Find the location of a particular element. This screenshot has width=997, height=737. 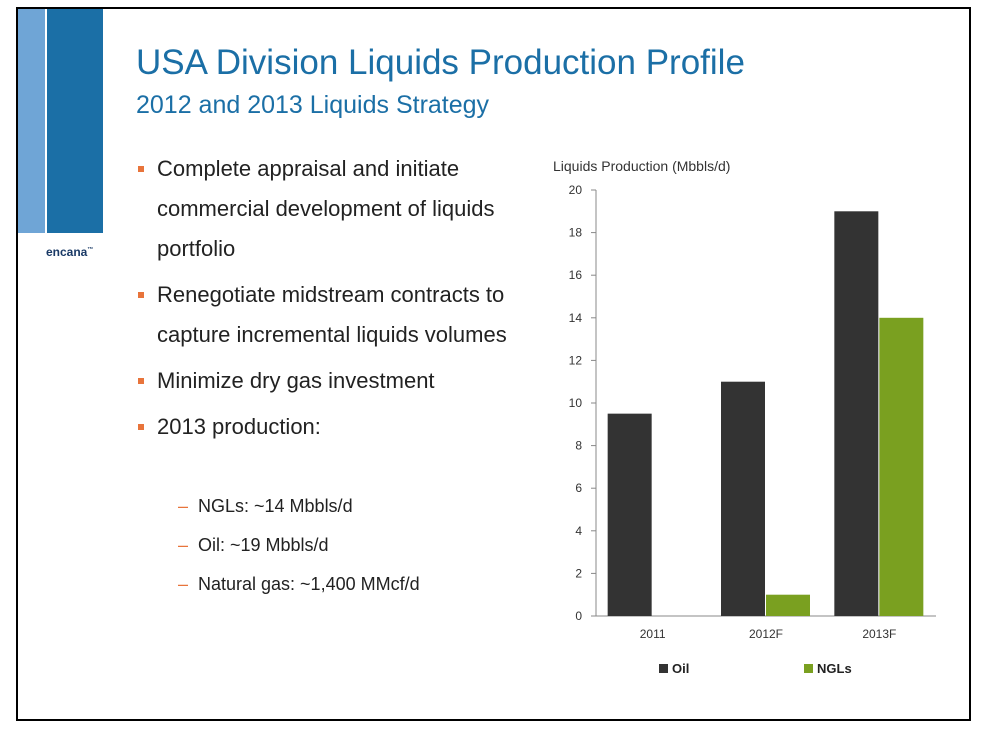

x-tick-label: 2013F is located at coordinates (879, 634).